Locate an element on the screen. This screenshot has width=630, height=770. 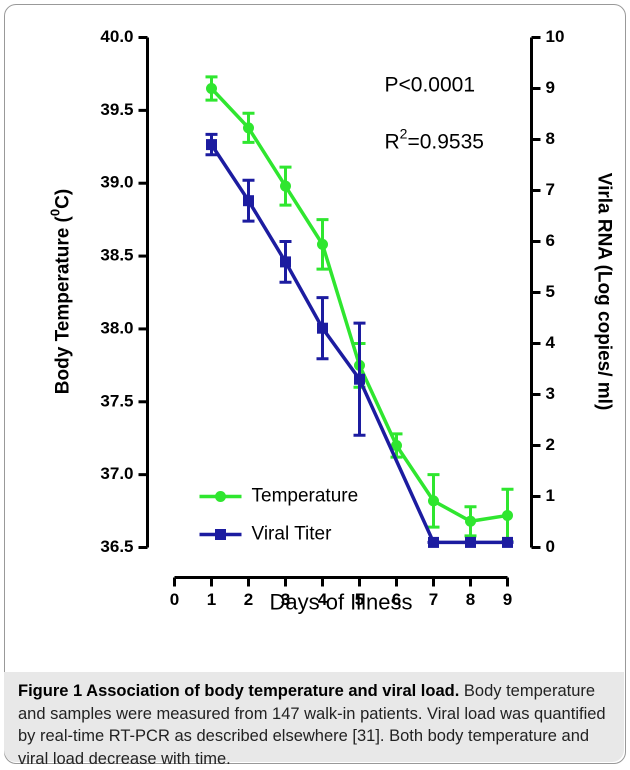
y-axis-title-part: Body Temperature ( is located at coordinates (63, 304).